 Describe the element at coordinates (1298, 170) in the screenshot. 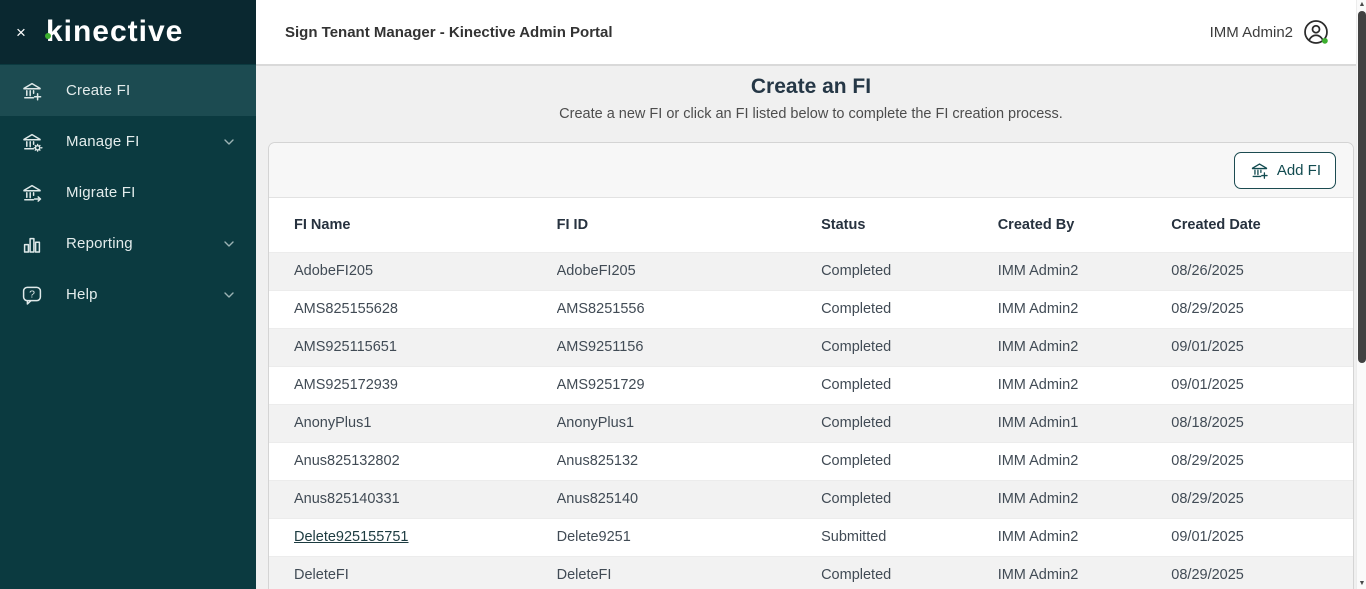

I see `add-fi-button-label: Add FI` at that location.